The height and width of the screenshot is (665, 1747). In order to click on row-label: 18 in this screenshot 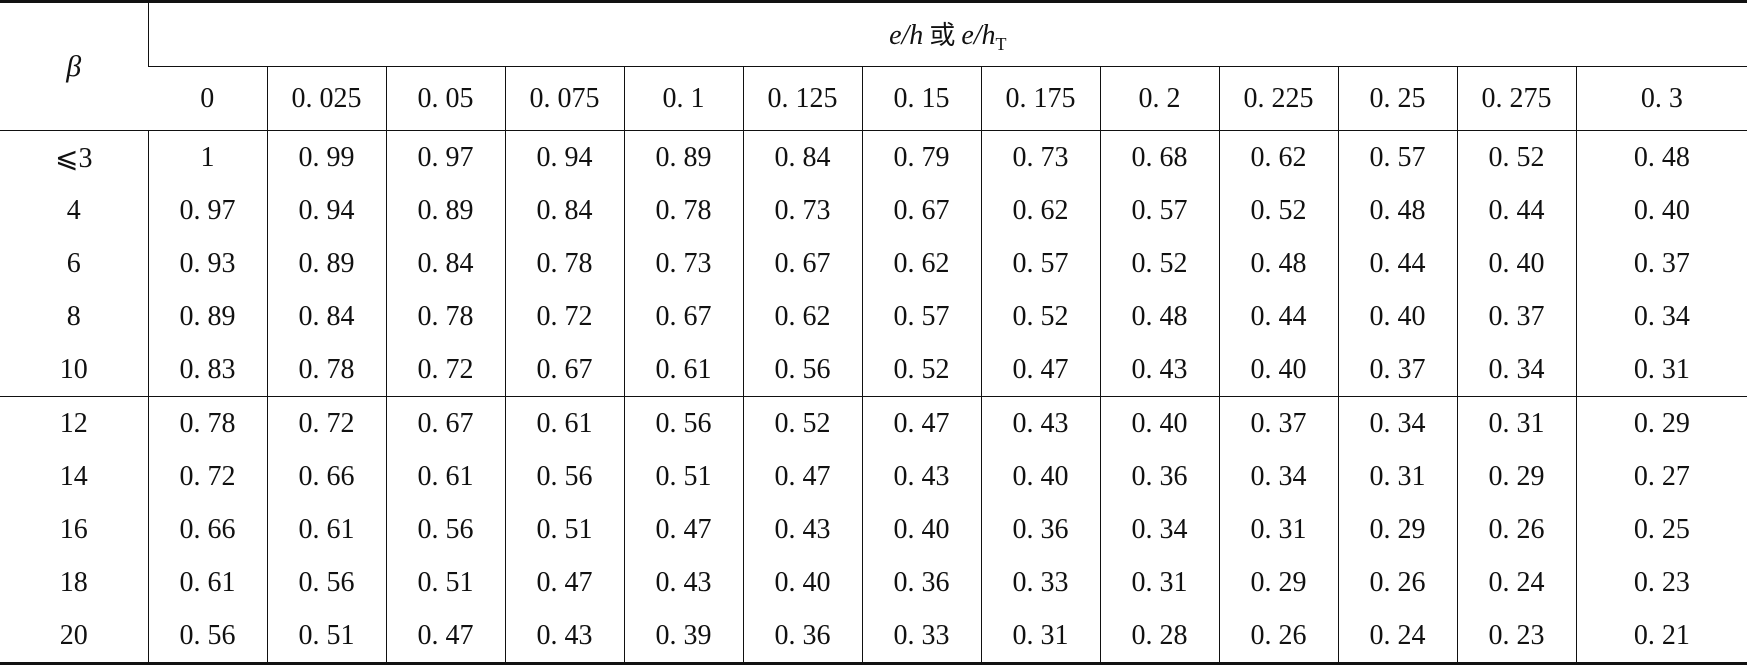, I will do `click(73, 582)`.